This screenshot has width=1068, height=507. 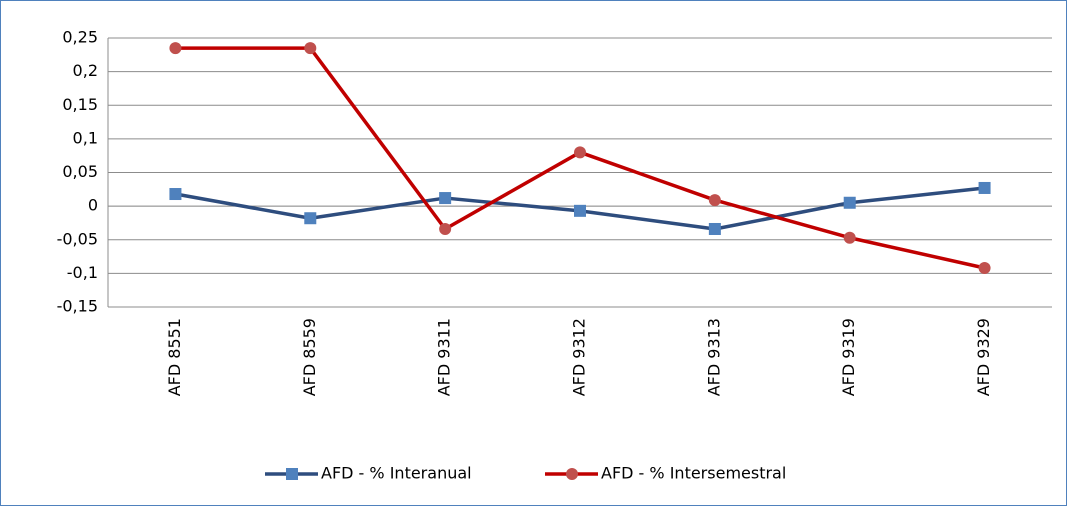 What do you see at coordinates (444, 357) in the screenshot?
I see `x-tick-label: AFD 9311` at bounding box center [444, 357].